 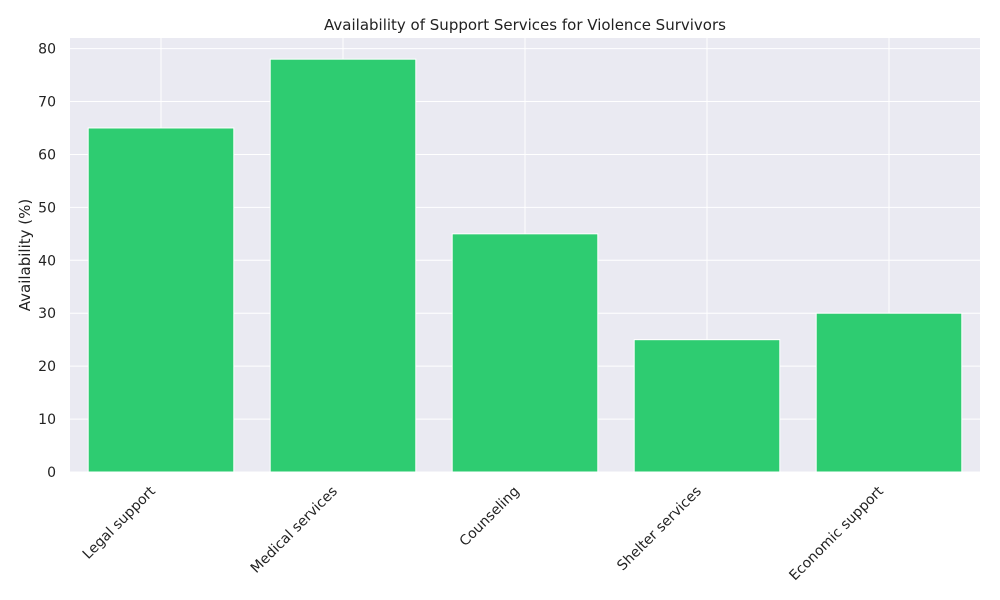 I want to click on x-tick-label: Counseling, so click(x=490, y=517).